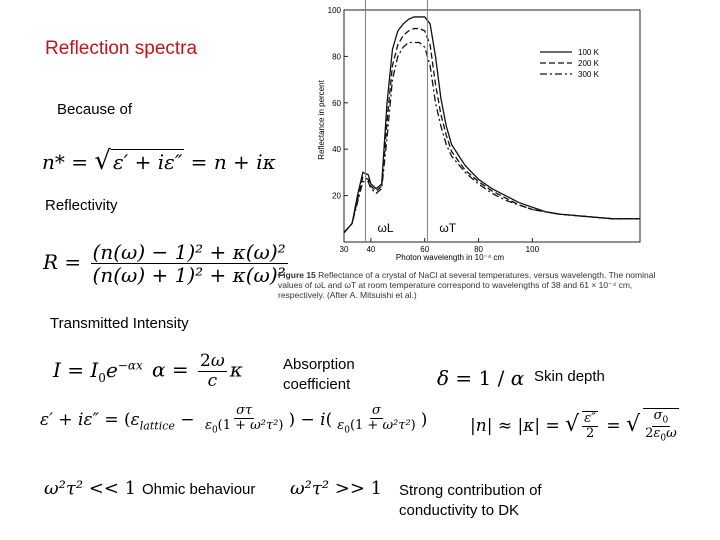 This screenshot has height=540, width=720. What do you see at coordinates (119, 323) in the screenshot?
I see `transmitted-intensity-label: Transmitted Intensity` at bounding box center [119, 323].